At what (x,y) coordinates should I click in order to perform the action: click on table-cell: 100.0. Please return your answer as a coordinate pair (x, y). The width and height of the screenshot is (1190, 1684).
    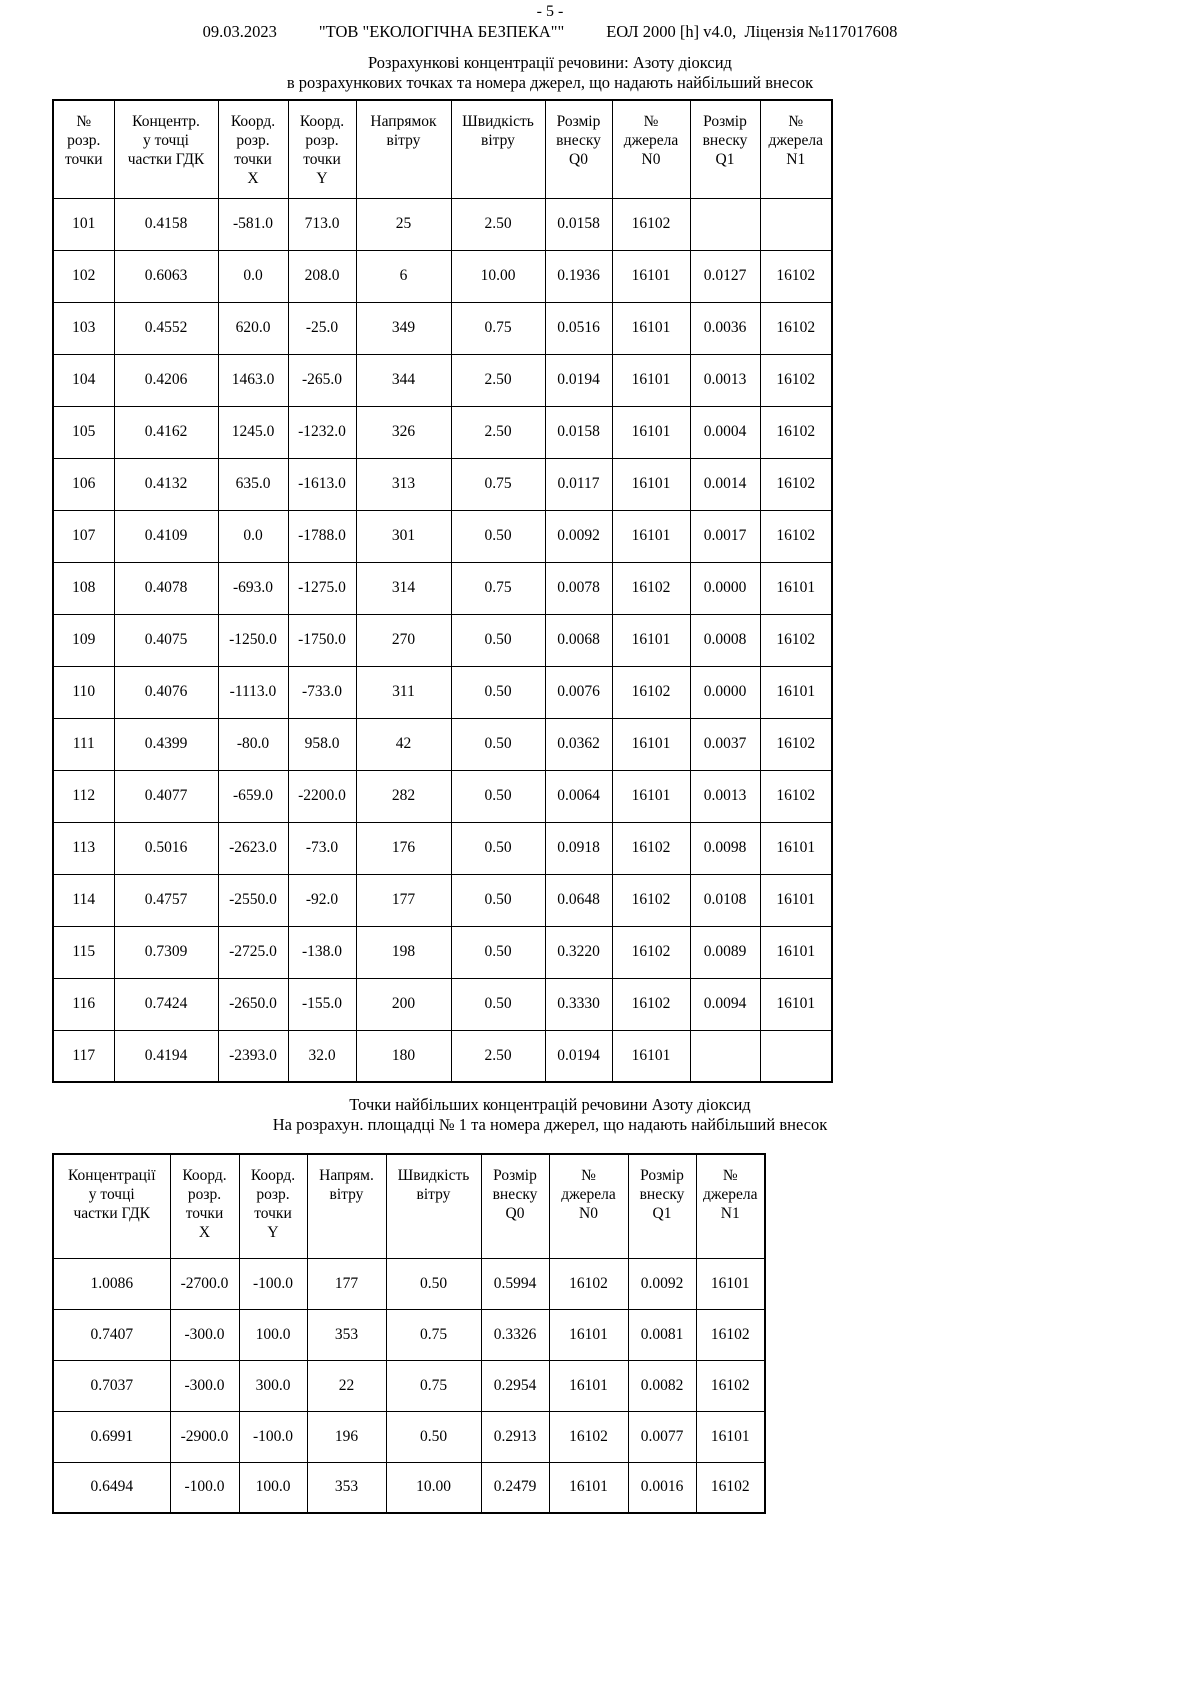
    Looking at the image, I should click on (273, 1487).